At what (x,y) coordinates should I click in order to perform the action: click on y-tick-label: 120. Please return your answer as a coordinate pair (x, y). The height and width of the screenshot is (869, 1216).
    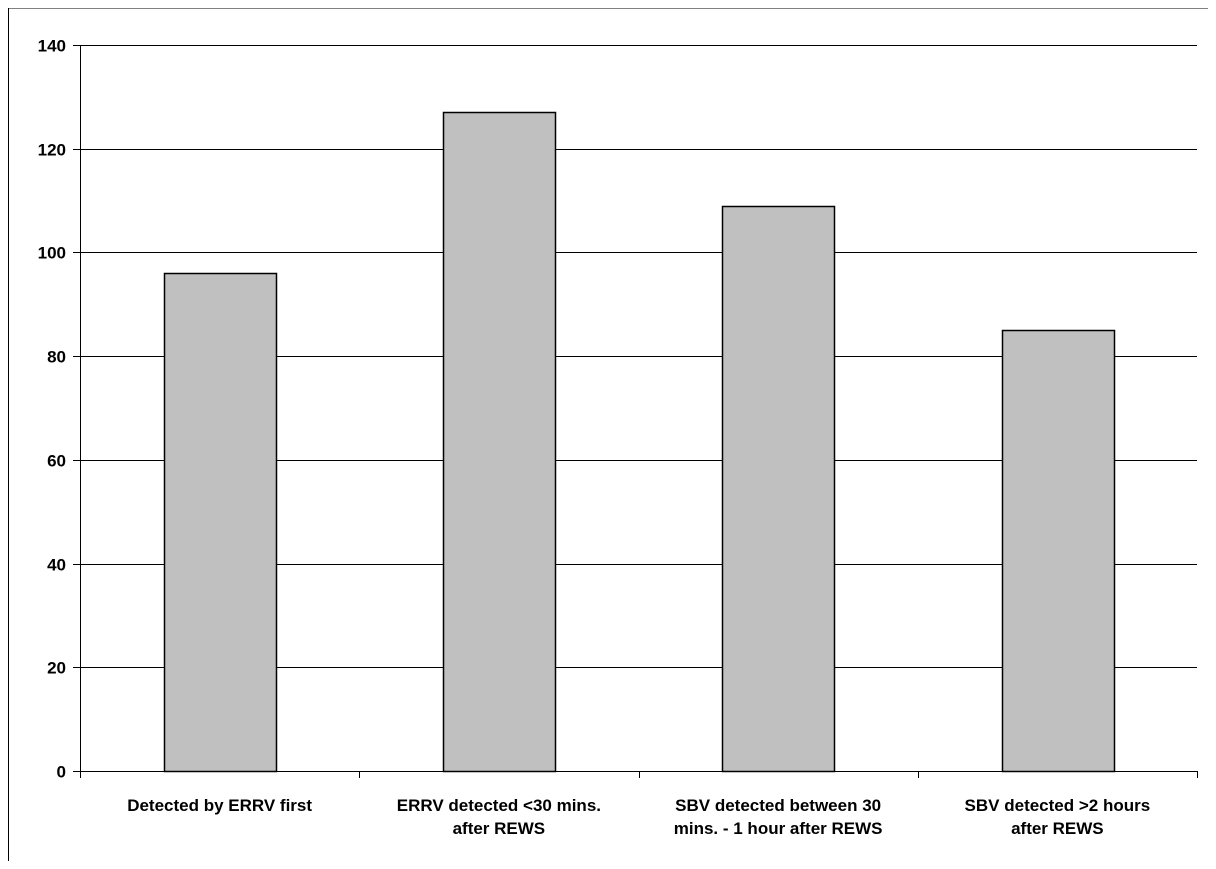
    Looking at the image, I should click on (52, 150).